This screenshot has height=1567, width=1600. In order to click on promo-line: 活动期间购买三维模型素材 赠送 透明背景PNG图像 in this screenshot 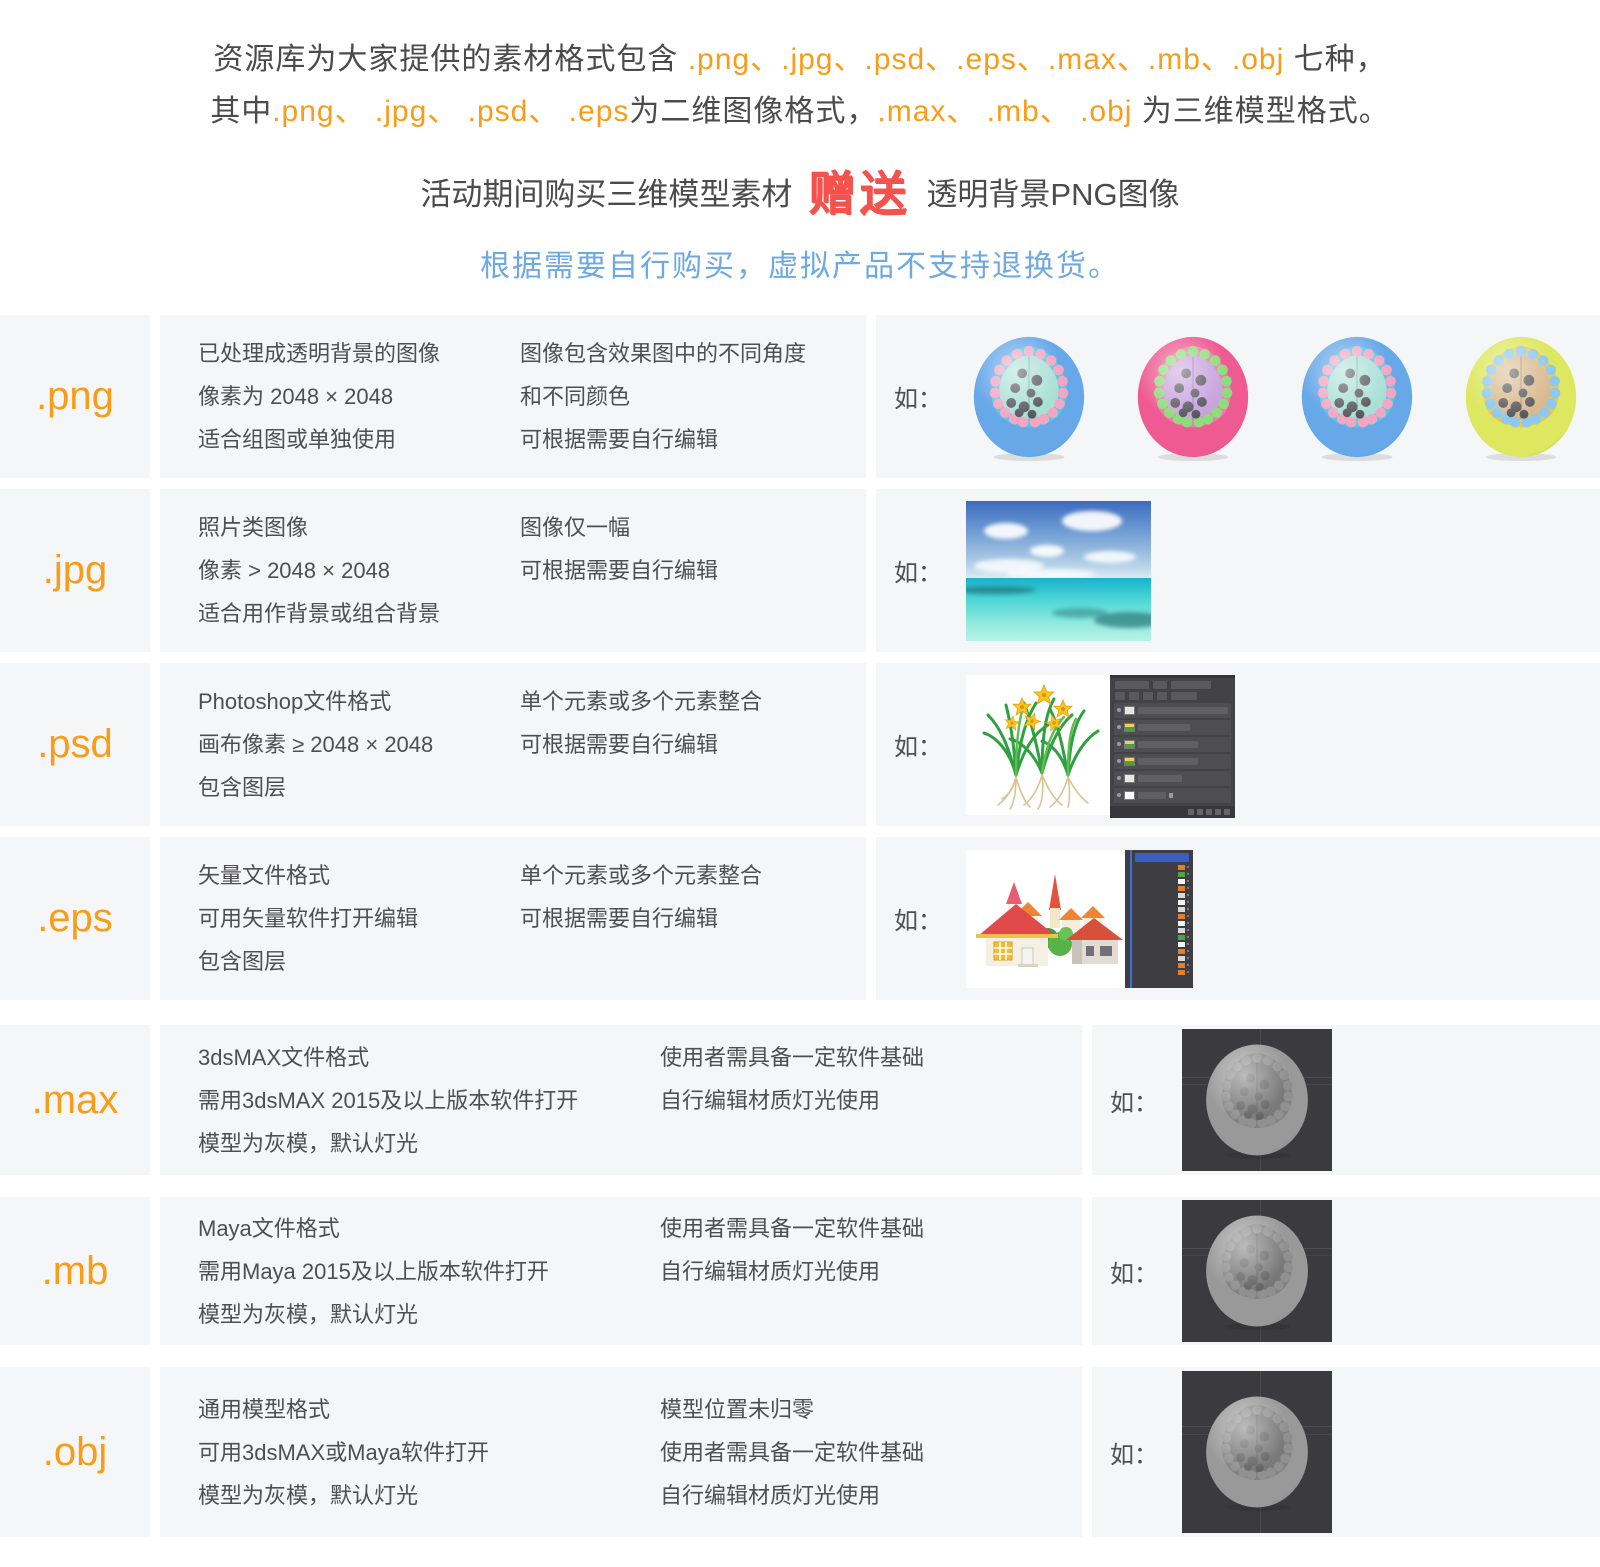, I will do `click(800, 194)`.